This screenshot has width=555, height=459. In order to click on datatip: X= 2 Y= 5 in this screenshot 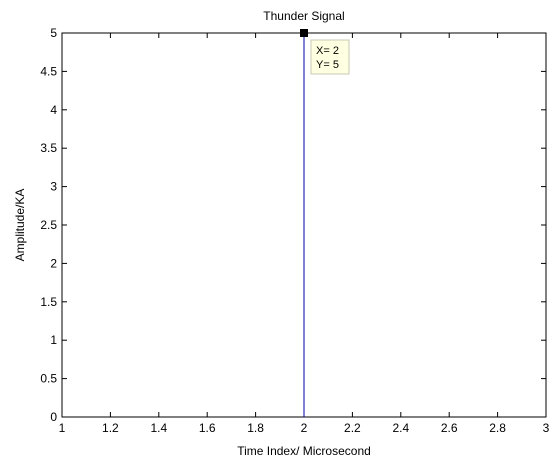, I will do `click(325, 52)`.